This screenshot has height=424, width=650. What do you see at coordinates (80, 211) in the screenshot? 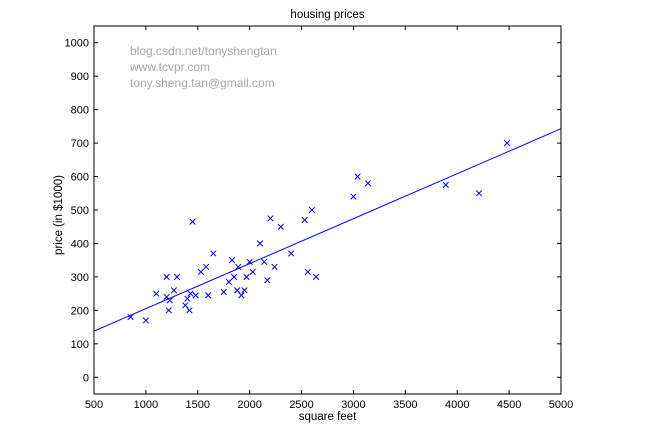
I see `y-tick-label: 500` at bounding box center [80, 211].